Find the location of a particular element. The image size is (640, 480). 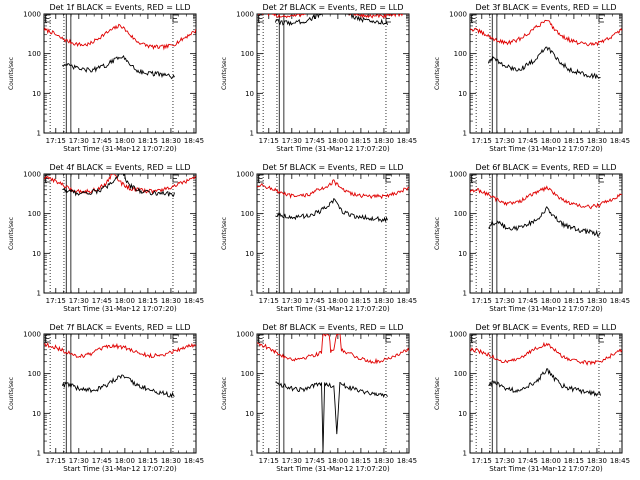

panel-title: Det 5f BLACK = Events, RED = LLD is located at coordinates (332, 167).